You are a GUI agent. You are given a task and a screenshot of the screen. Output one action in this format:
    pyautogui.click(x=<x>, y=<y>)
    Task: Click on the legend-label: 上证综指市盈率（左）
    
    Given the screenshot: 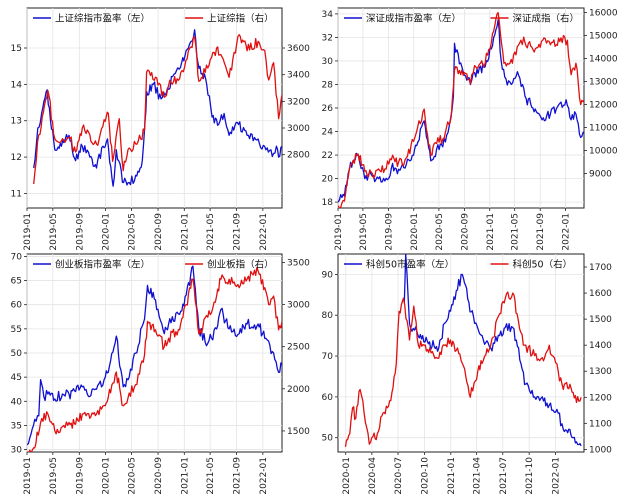 What is the action you would take?
    pyautogui.click(x=102, y=19)
    